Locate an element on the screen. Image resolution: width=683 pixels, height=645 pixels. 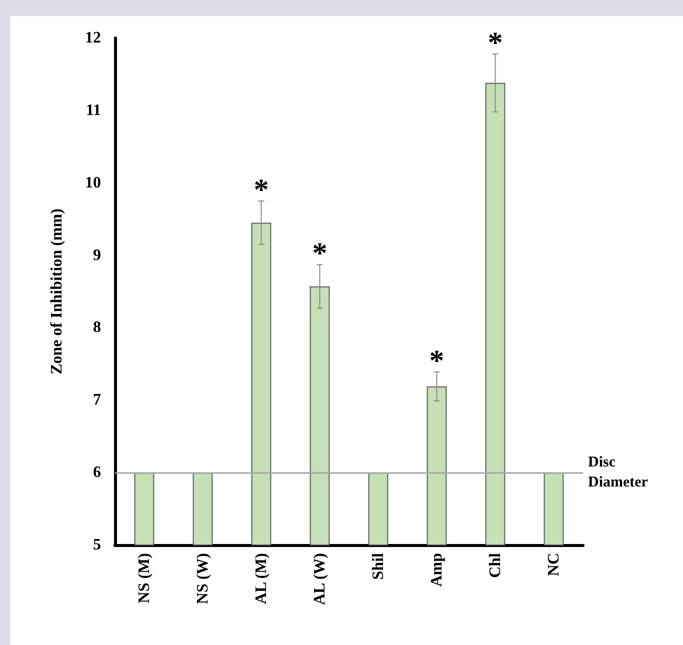
y-tick-label: 7 is located at coordinates (97, 400).